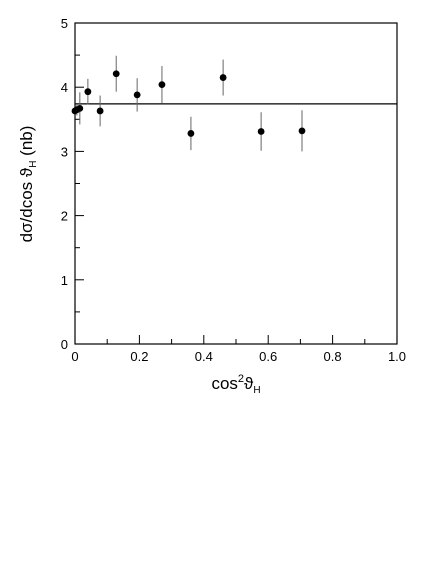 The image size is (436, 564). What do you see at coordinates (28, 184) in the screenshot?
I see `y-axis-title: dσ/dcos ϑH (nb)` at bounding box center [28, 184].